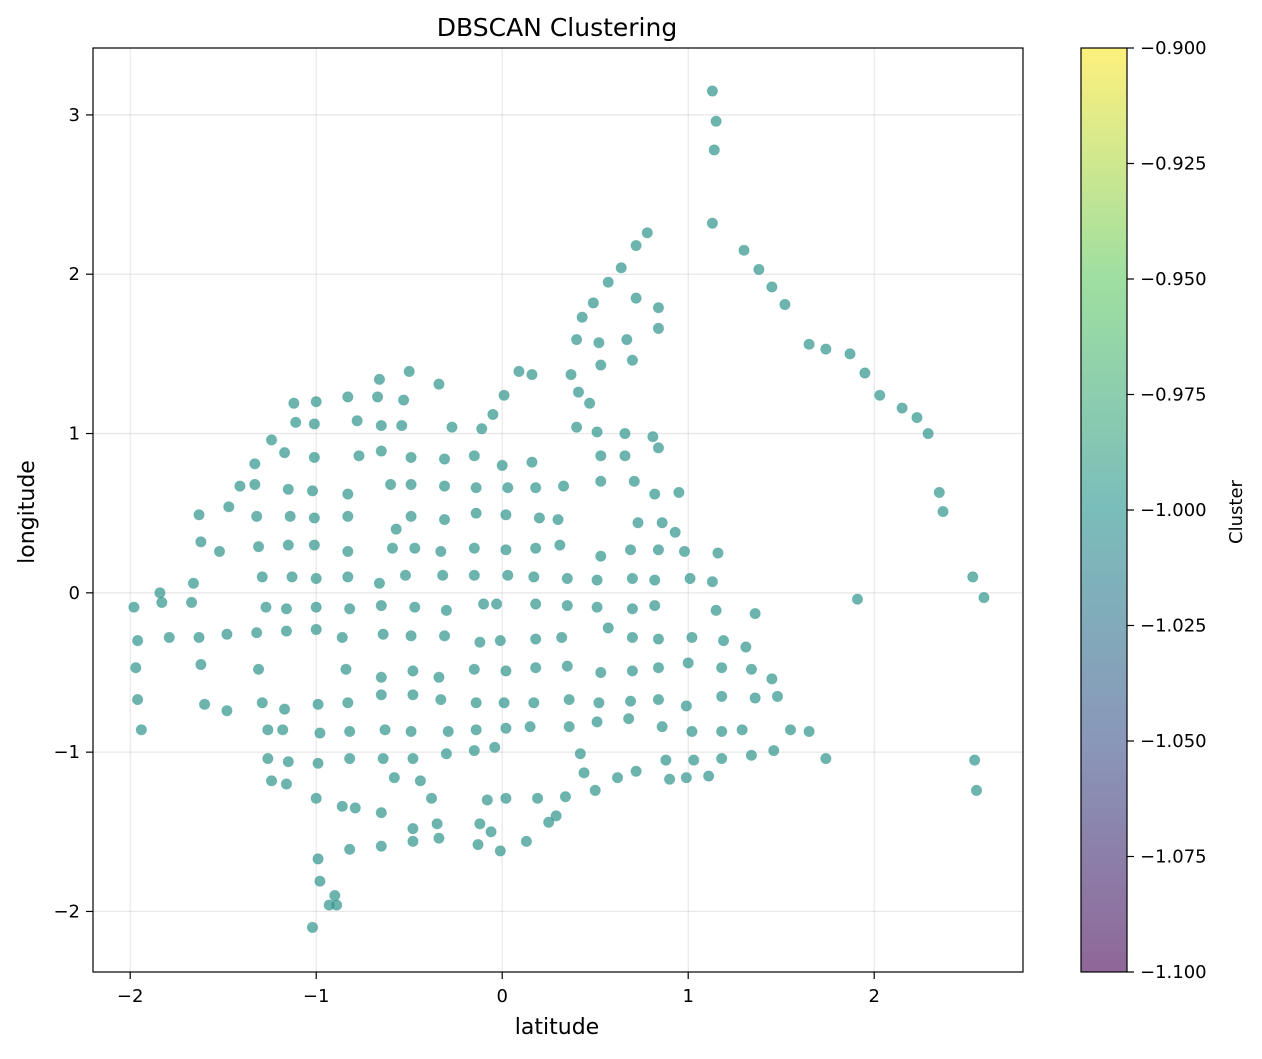 This screenshot has height=1059, width=1262. Describe the element at coordinates (73, 513) in the screenshot. I see `y-axis-ticks: −2 −1 0 1 2 3` at that location.